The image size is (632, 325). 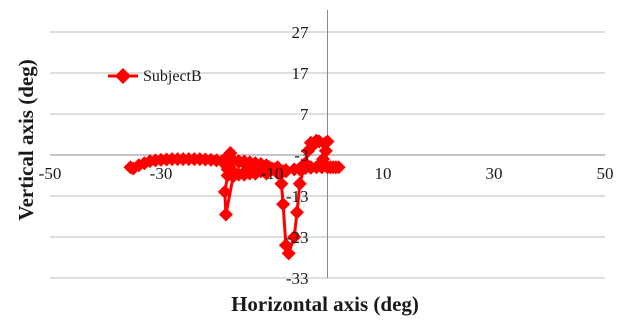 What do you see at coordinates (494, 173) in the screenshot?
I see `x-tick-label: 30` at bounding box center [494, 173].